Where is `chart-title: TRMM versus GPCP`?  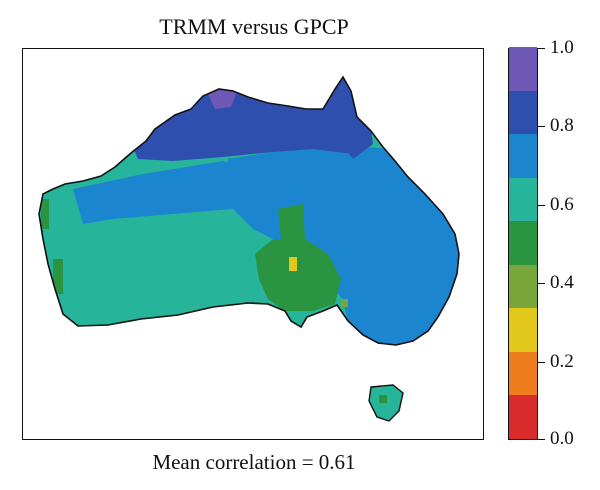 chart-title: TRMM versus GPCP is located at coordinates (254, 26).